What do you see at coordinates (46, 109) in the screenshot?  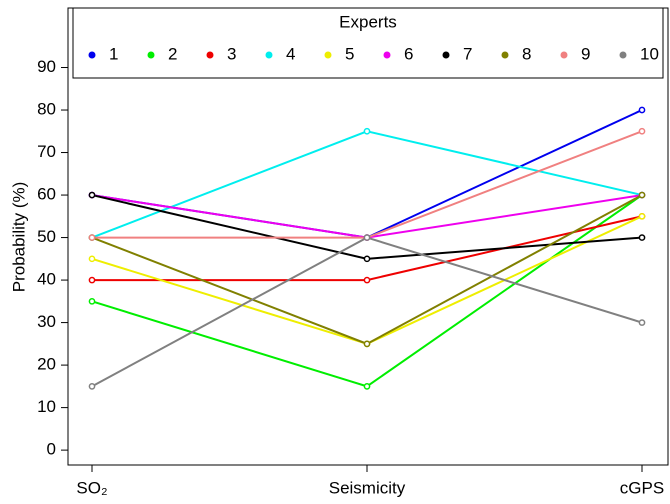 I see `y-tick-label: 80` at bounding box center [46, 109].